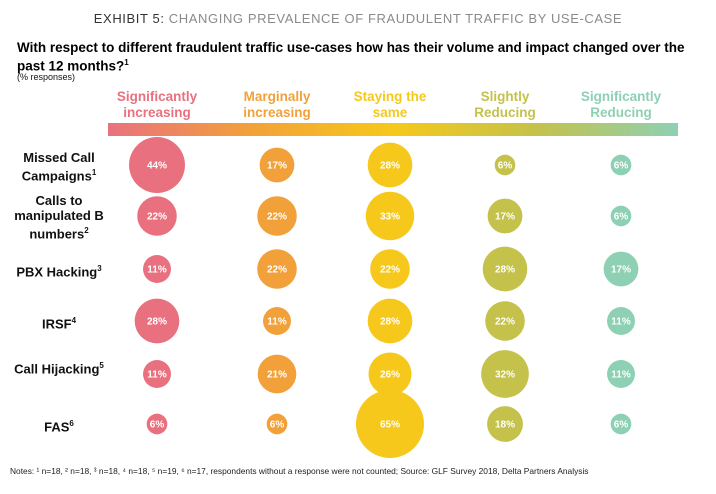 Image resolution: width=716 pixels, height=494 pixels. I want to click on responses-note: (% responses), so click(46, 77).